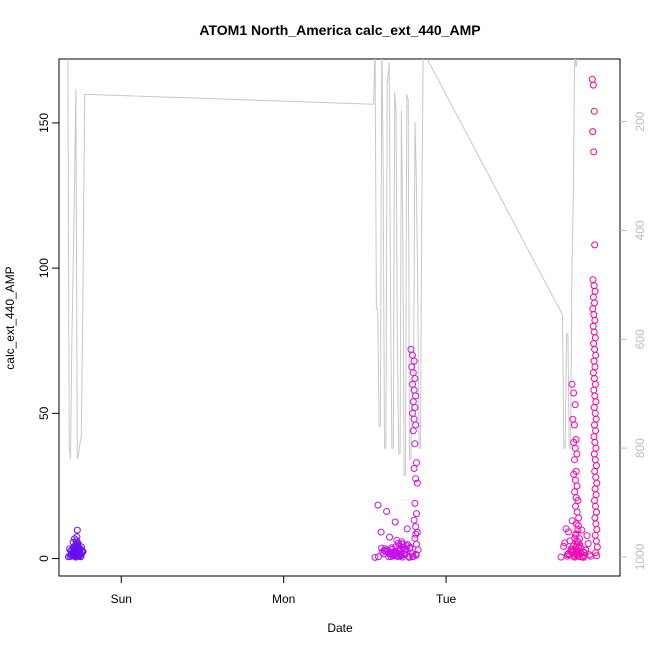 This screenshot has height=650, width=650. What do you see at coordinates (339, 30) in the screenshot?
I see `chart-title: ATOM1 North_America calc_ext_440_AMP` at bounding box center [339, 30].